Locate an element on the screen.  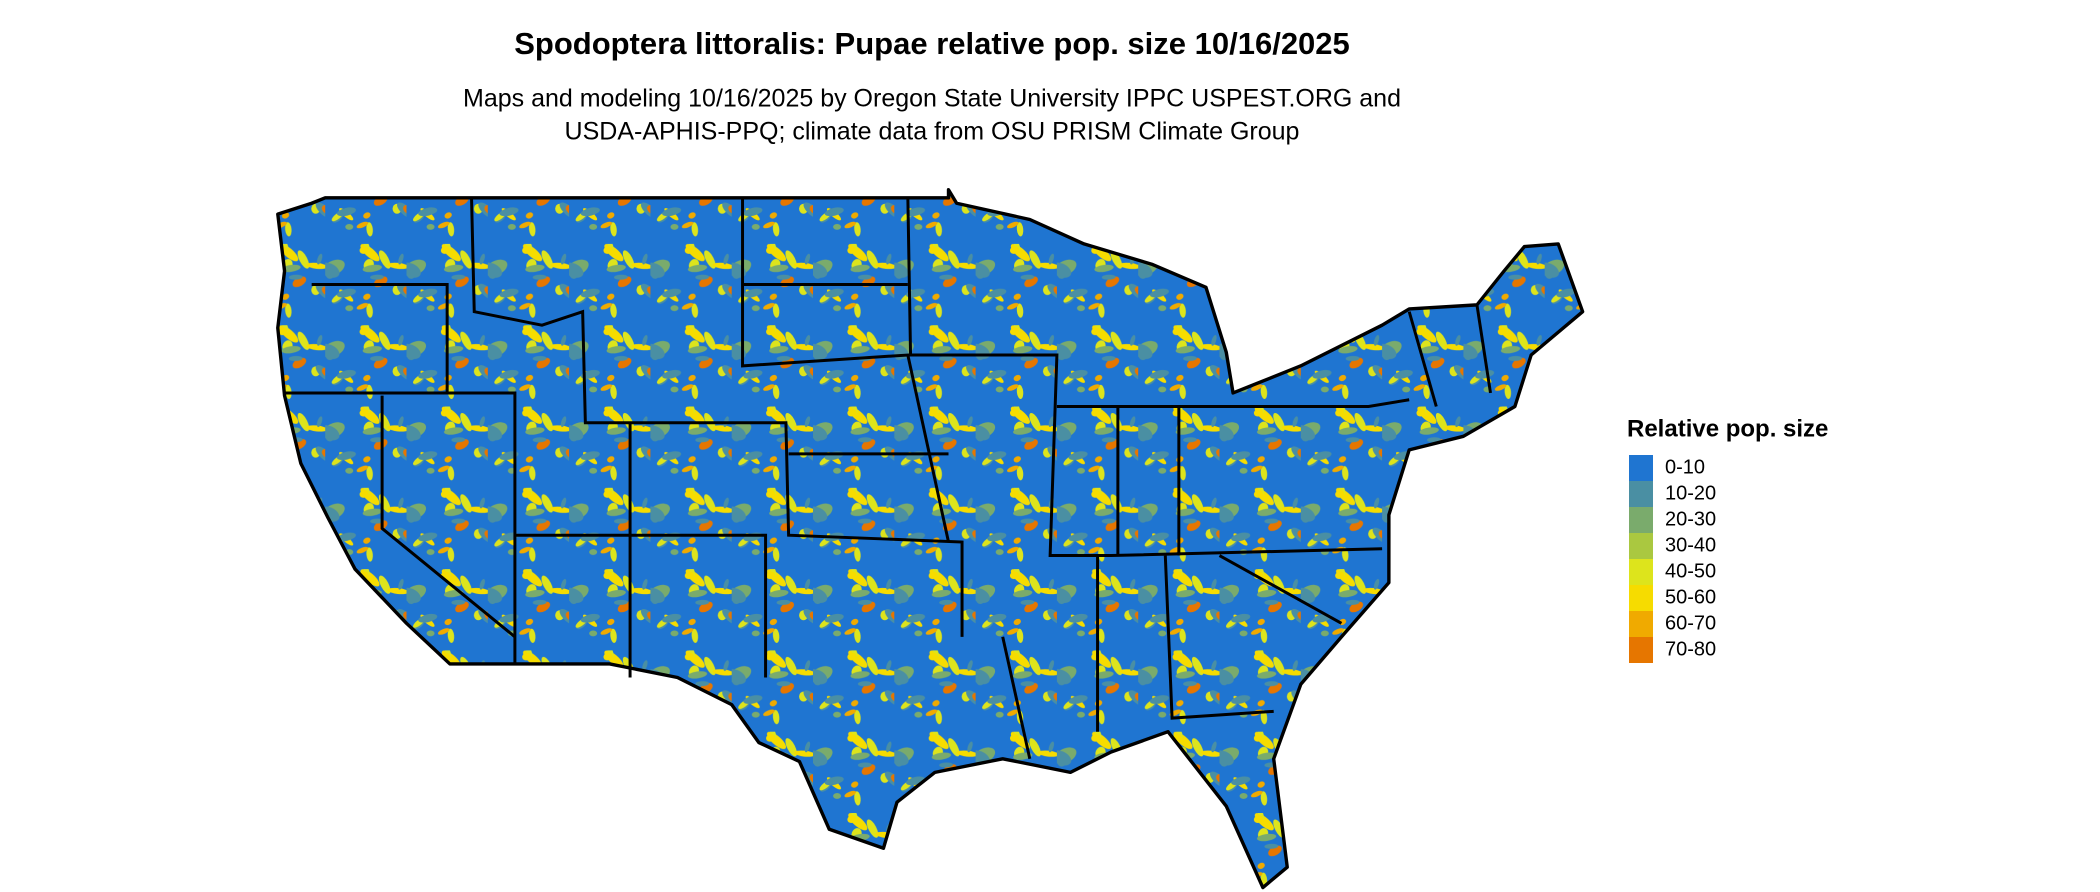
legend: 0-10 10-20 20-30 30-40 40-50 50-60 60-70 70-80 is located at coordinates (1672, 559).